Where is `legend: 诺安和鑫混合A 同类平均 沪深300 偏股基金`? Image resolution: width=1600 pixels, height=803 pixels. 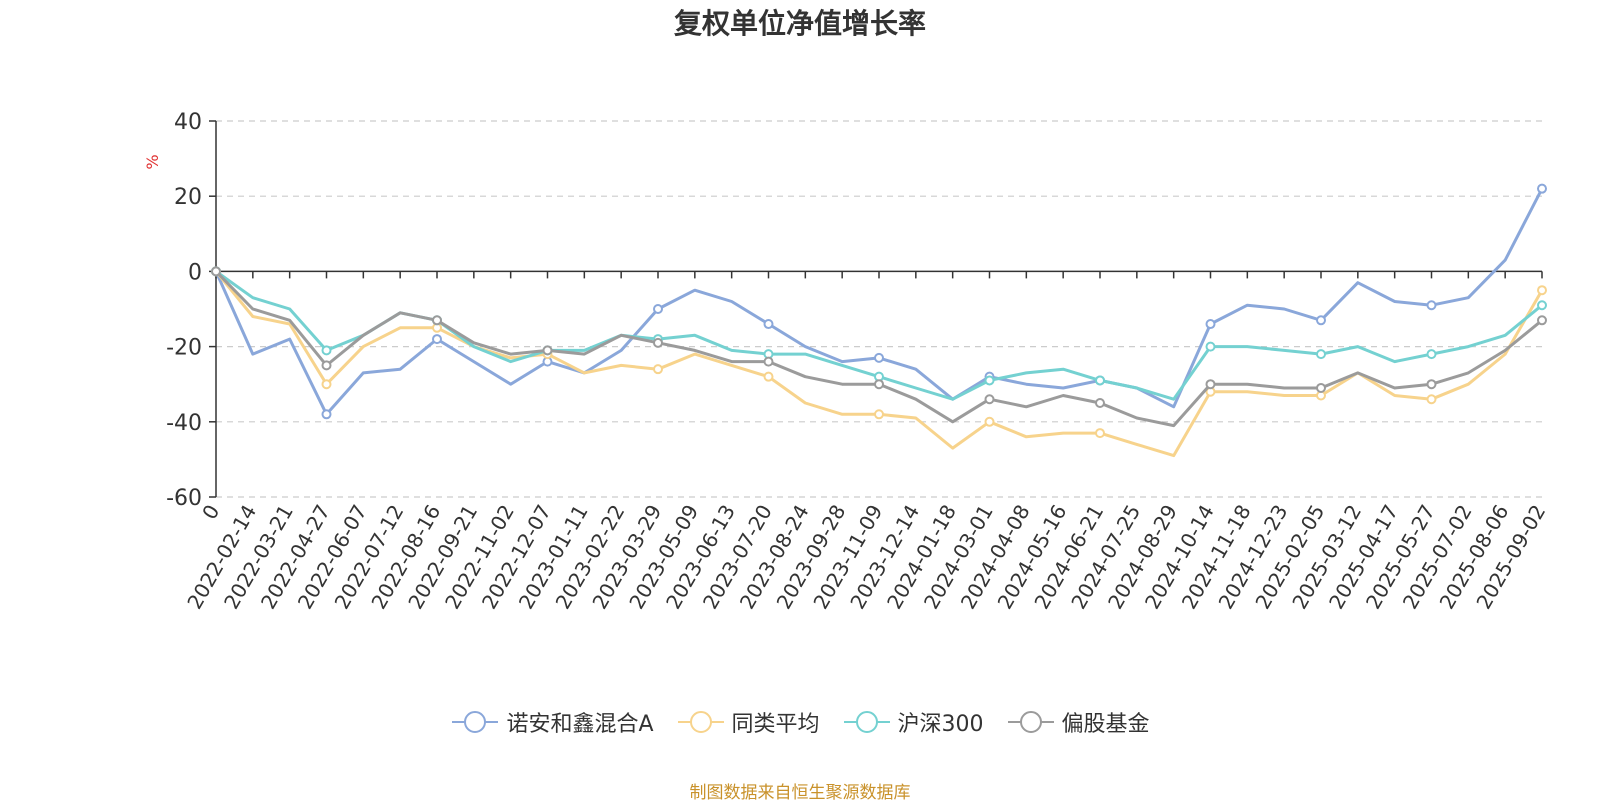
legend: 诺安和鑫混合A 同类平均 沪深300 偏股基金 is located at coordinates (800, 722).